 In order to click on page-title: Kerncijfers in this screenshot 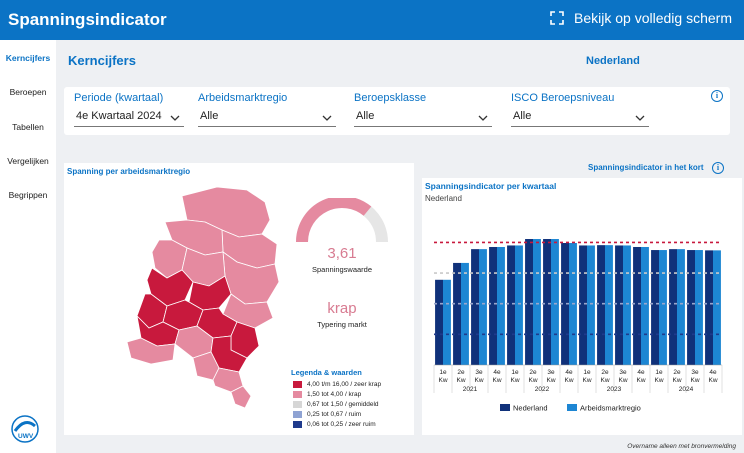, I will do `click(102, 60)`.